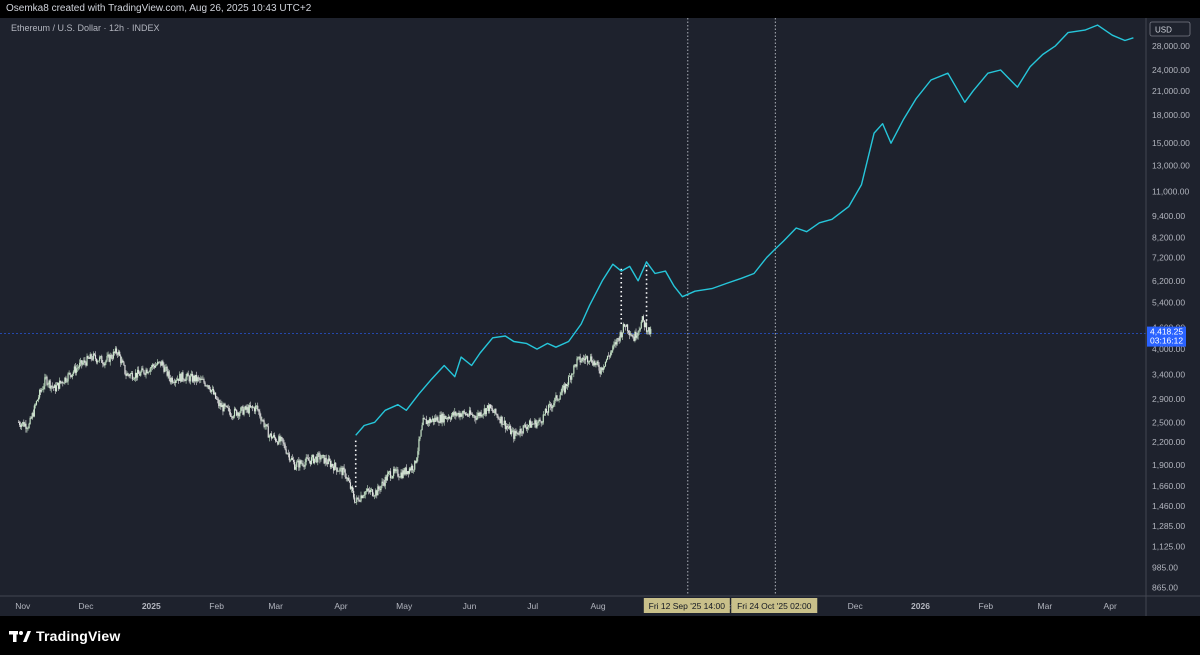 The width and height of the screenshot is (1200, 655). Describe the element at coordinates (78, 635) in the screenshot. I see `tradingview-brand: TradingView` at that location.